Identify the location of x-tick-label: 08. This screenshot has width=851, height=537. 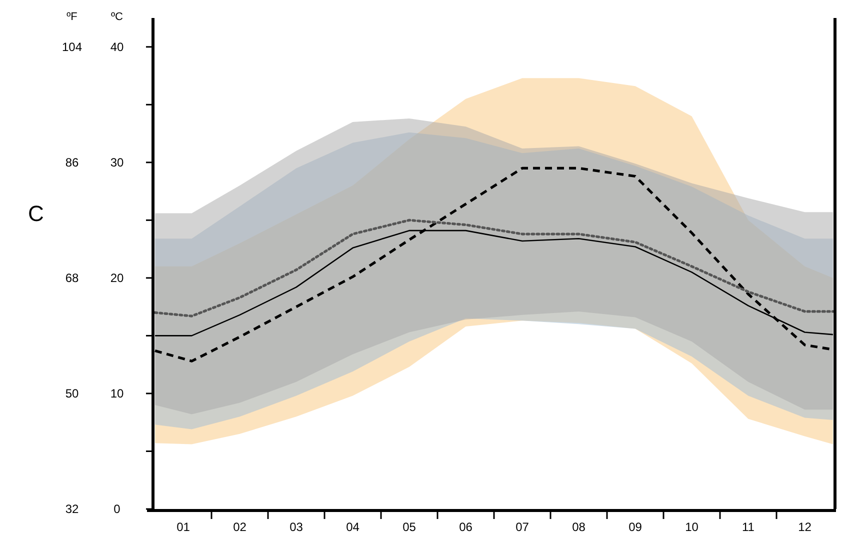
(579, 527).